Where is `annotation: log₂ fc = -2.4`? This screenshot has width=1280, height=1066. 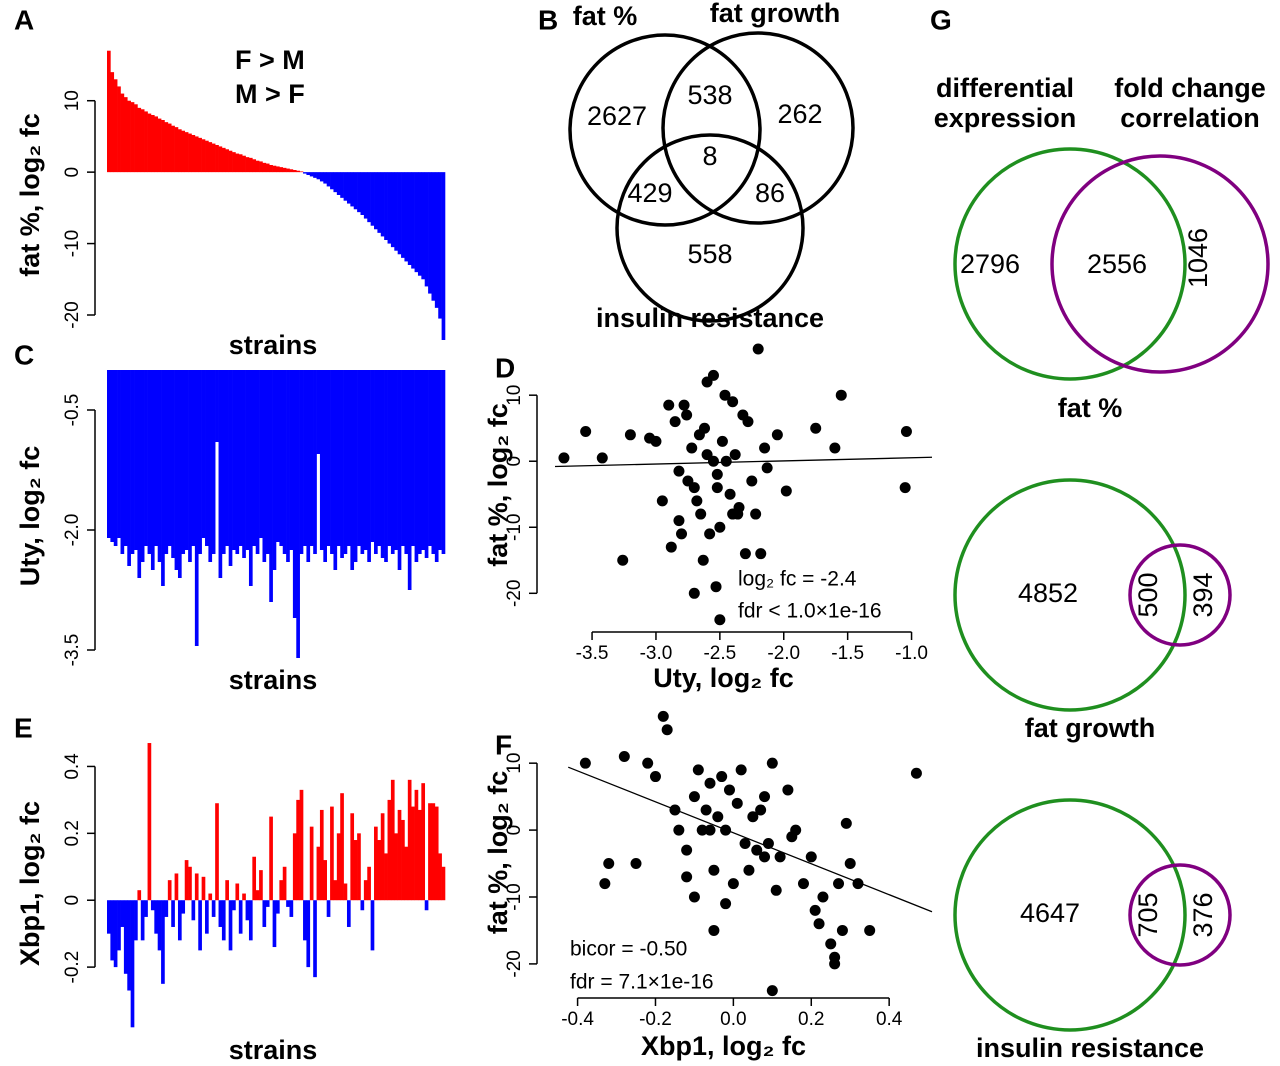 annotation: log₂ fc = -2.4 is located at coordinates (797, 579).